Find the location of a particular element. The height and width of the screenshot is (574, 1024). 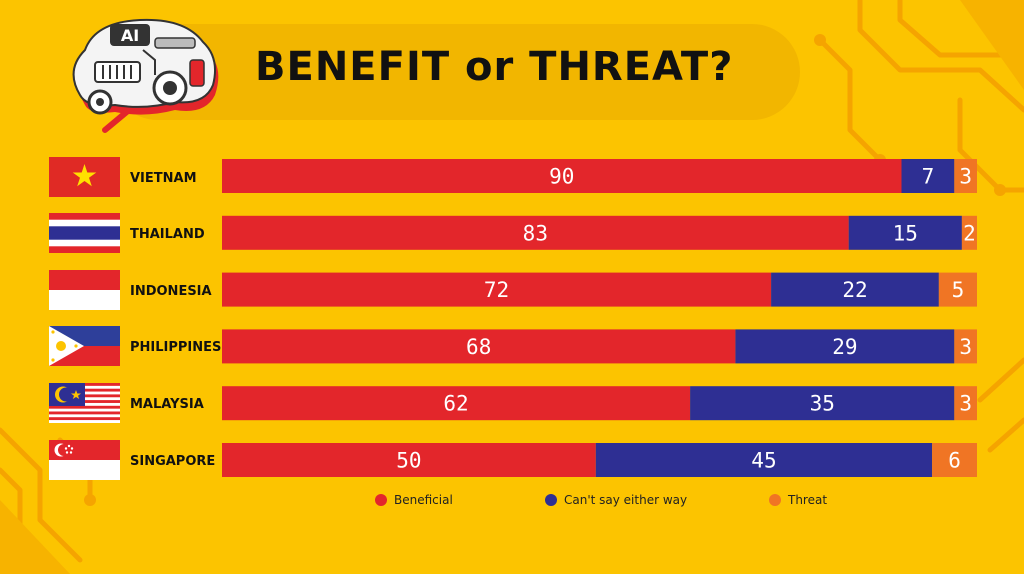

bar-malaysia-threat is located at coordinates (965, 403).